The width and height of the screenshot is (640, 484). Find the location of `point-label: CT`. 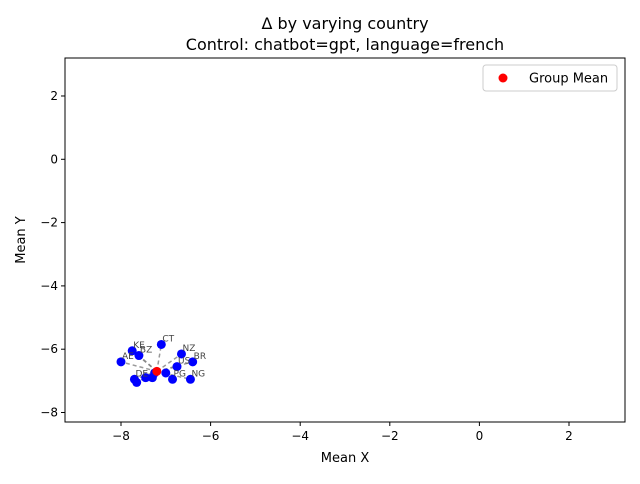

point-label: CT is located at coordinates (168, 339).